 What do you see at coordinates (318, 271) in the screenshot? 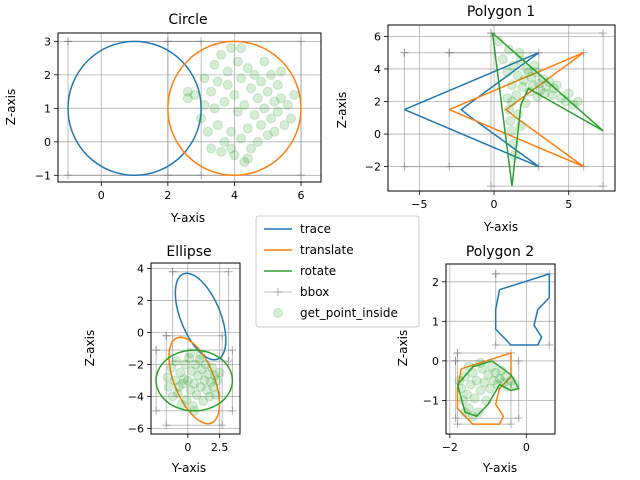
I see `legend-label: rotate` at bounding box center [318, 271].